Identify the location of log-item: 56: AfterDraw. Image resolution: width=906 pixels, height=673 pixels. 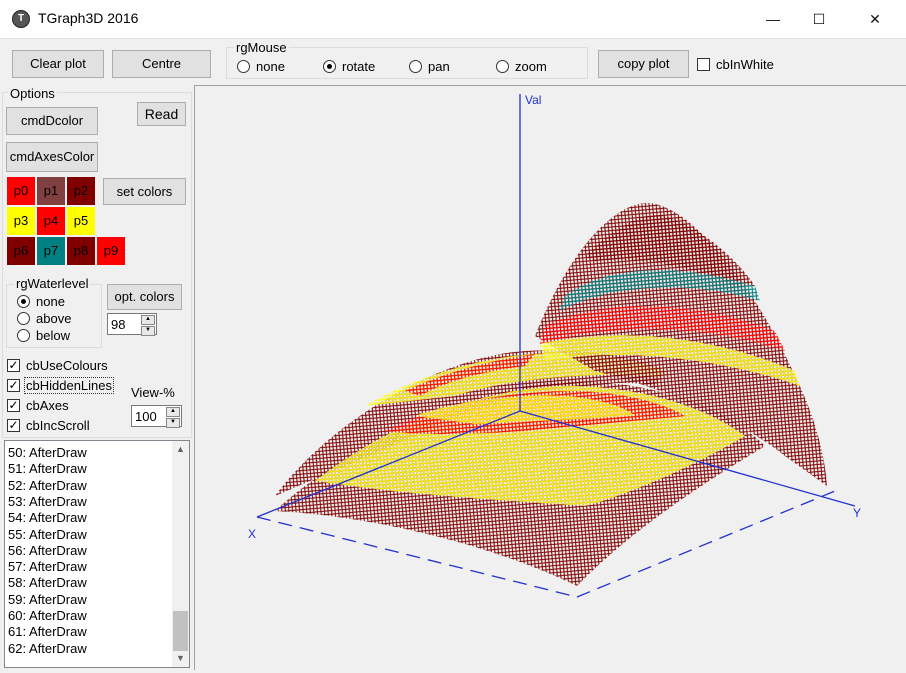
(47, 550).